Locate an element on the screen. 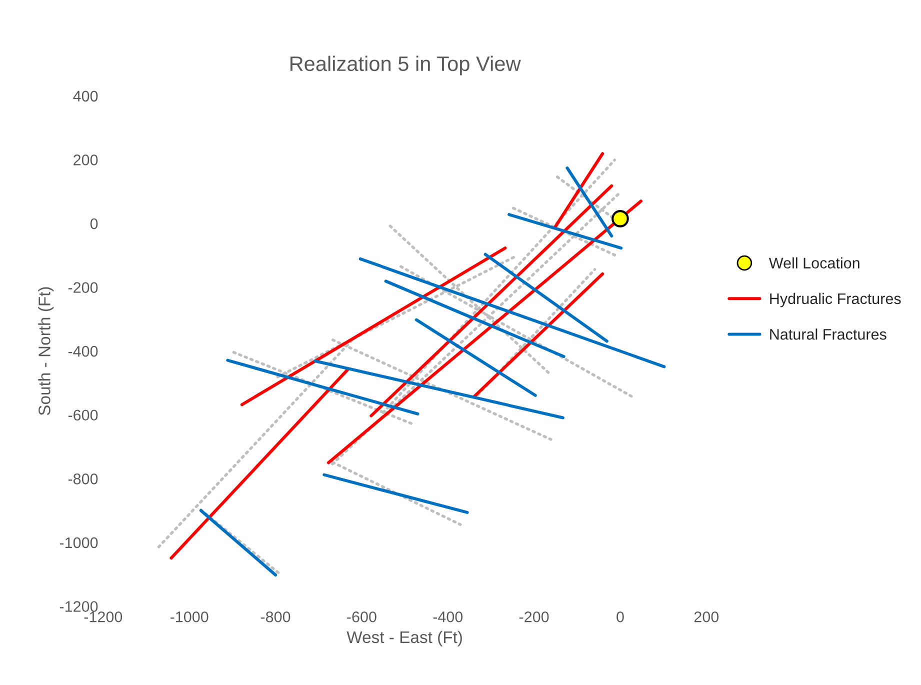  y-tick-label: -200 is located at coordinates (83, 287).